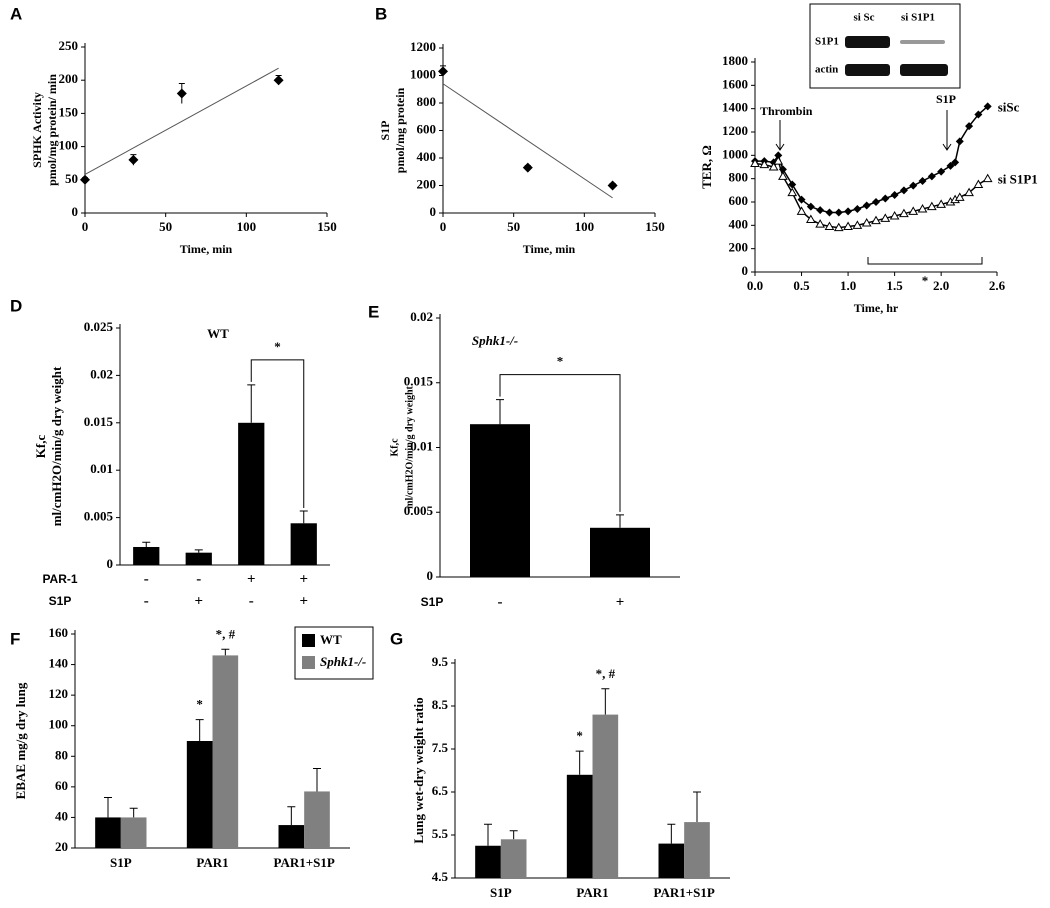 This screenshot has height=908, width=1050. I want to click on panel-letter: A, so click(16, 13).